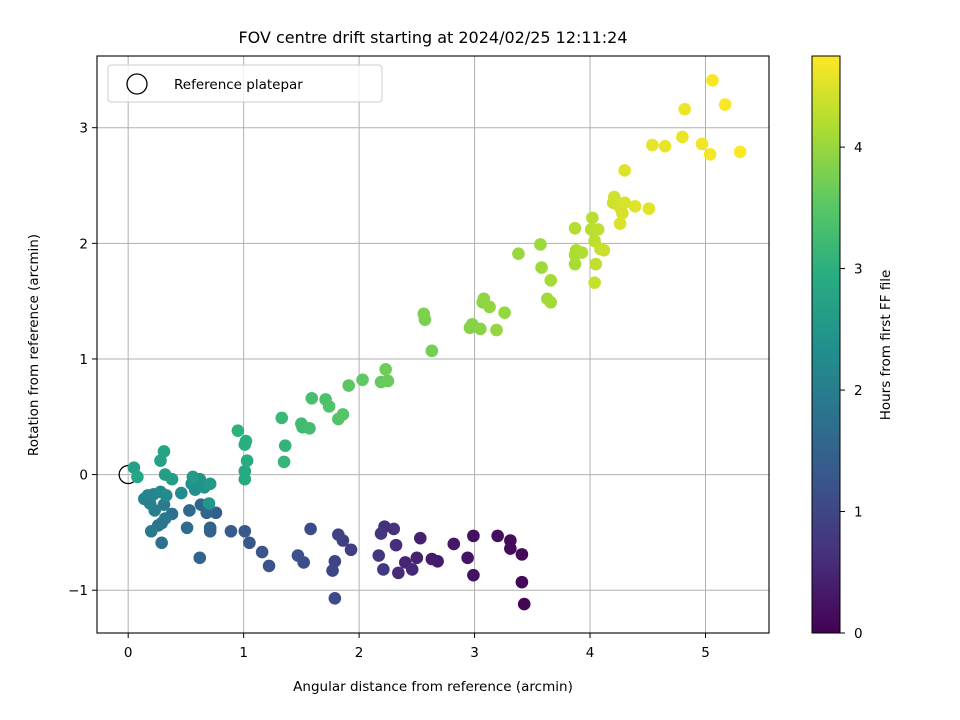  Describe the element at coordinates (474, 653) in the screenshot. I see `x-tick-label: 3` at that location.